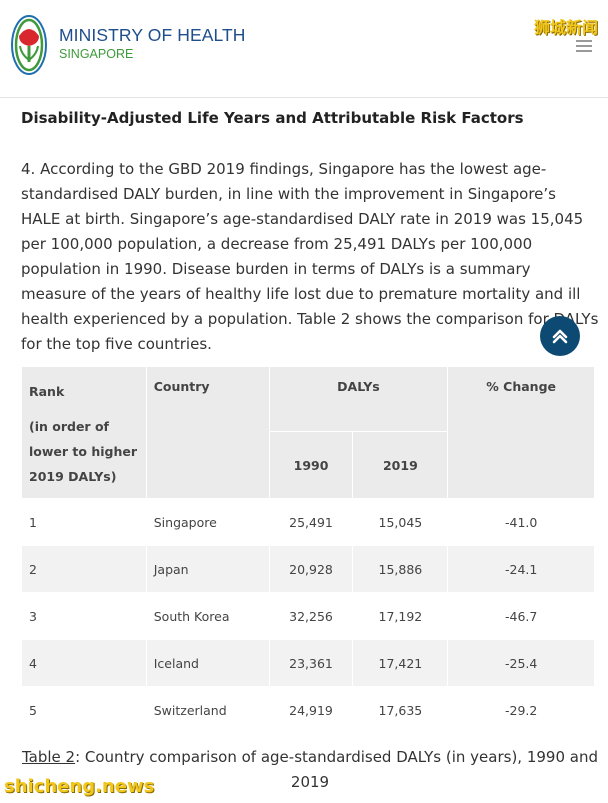 The width and height of the screenshot is (608, 803). What do you see at coordinates (521, 432) in the screenshot?
I see `change-header: % Change` at bounding box center [521, 432].